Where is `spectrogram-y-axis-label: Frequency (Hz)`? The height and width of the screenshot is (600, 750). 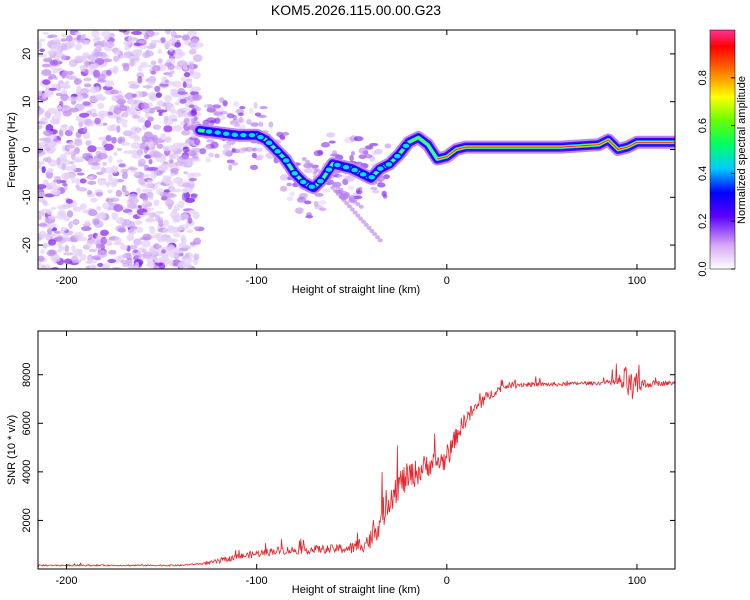 spectrogram-y-axis-label: Frequency (Hz) is located at coordinates (12, 150).